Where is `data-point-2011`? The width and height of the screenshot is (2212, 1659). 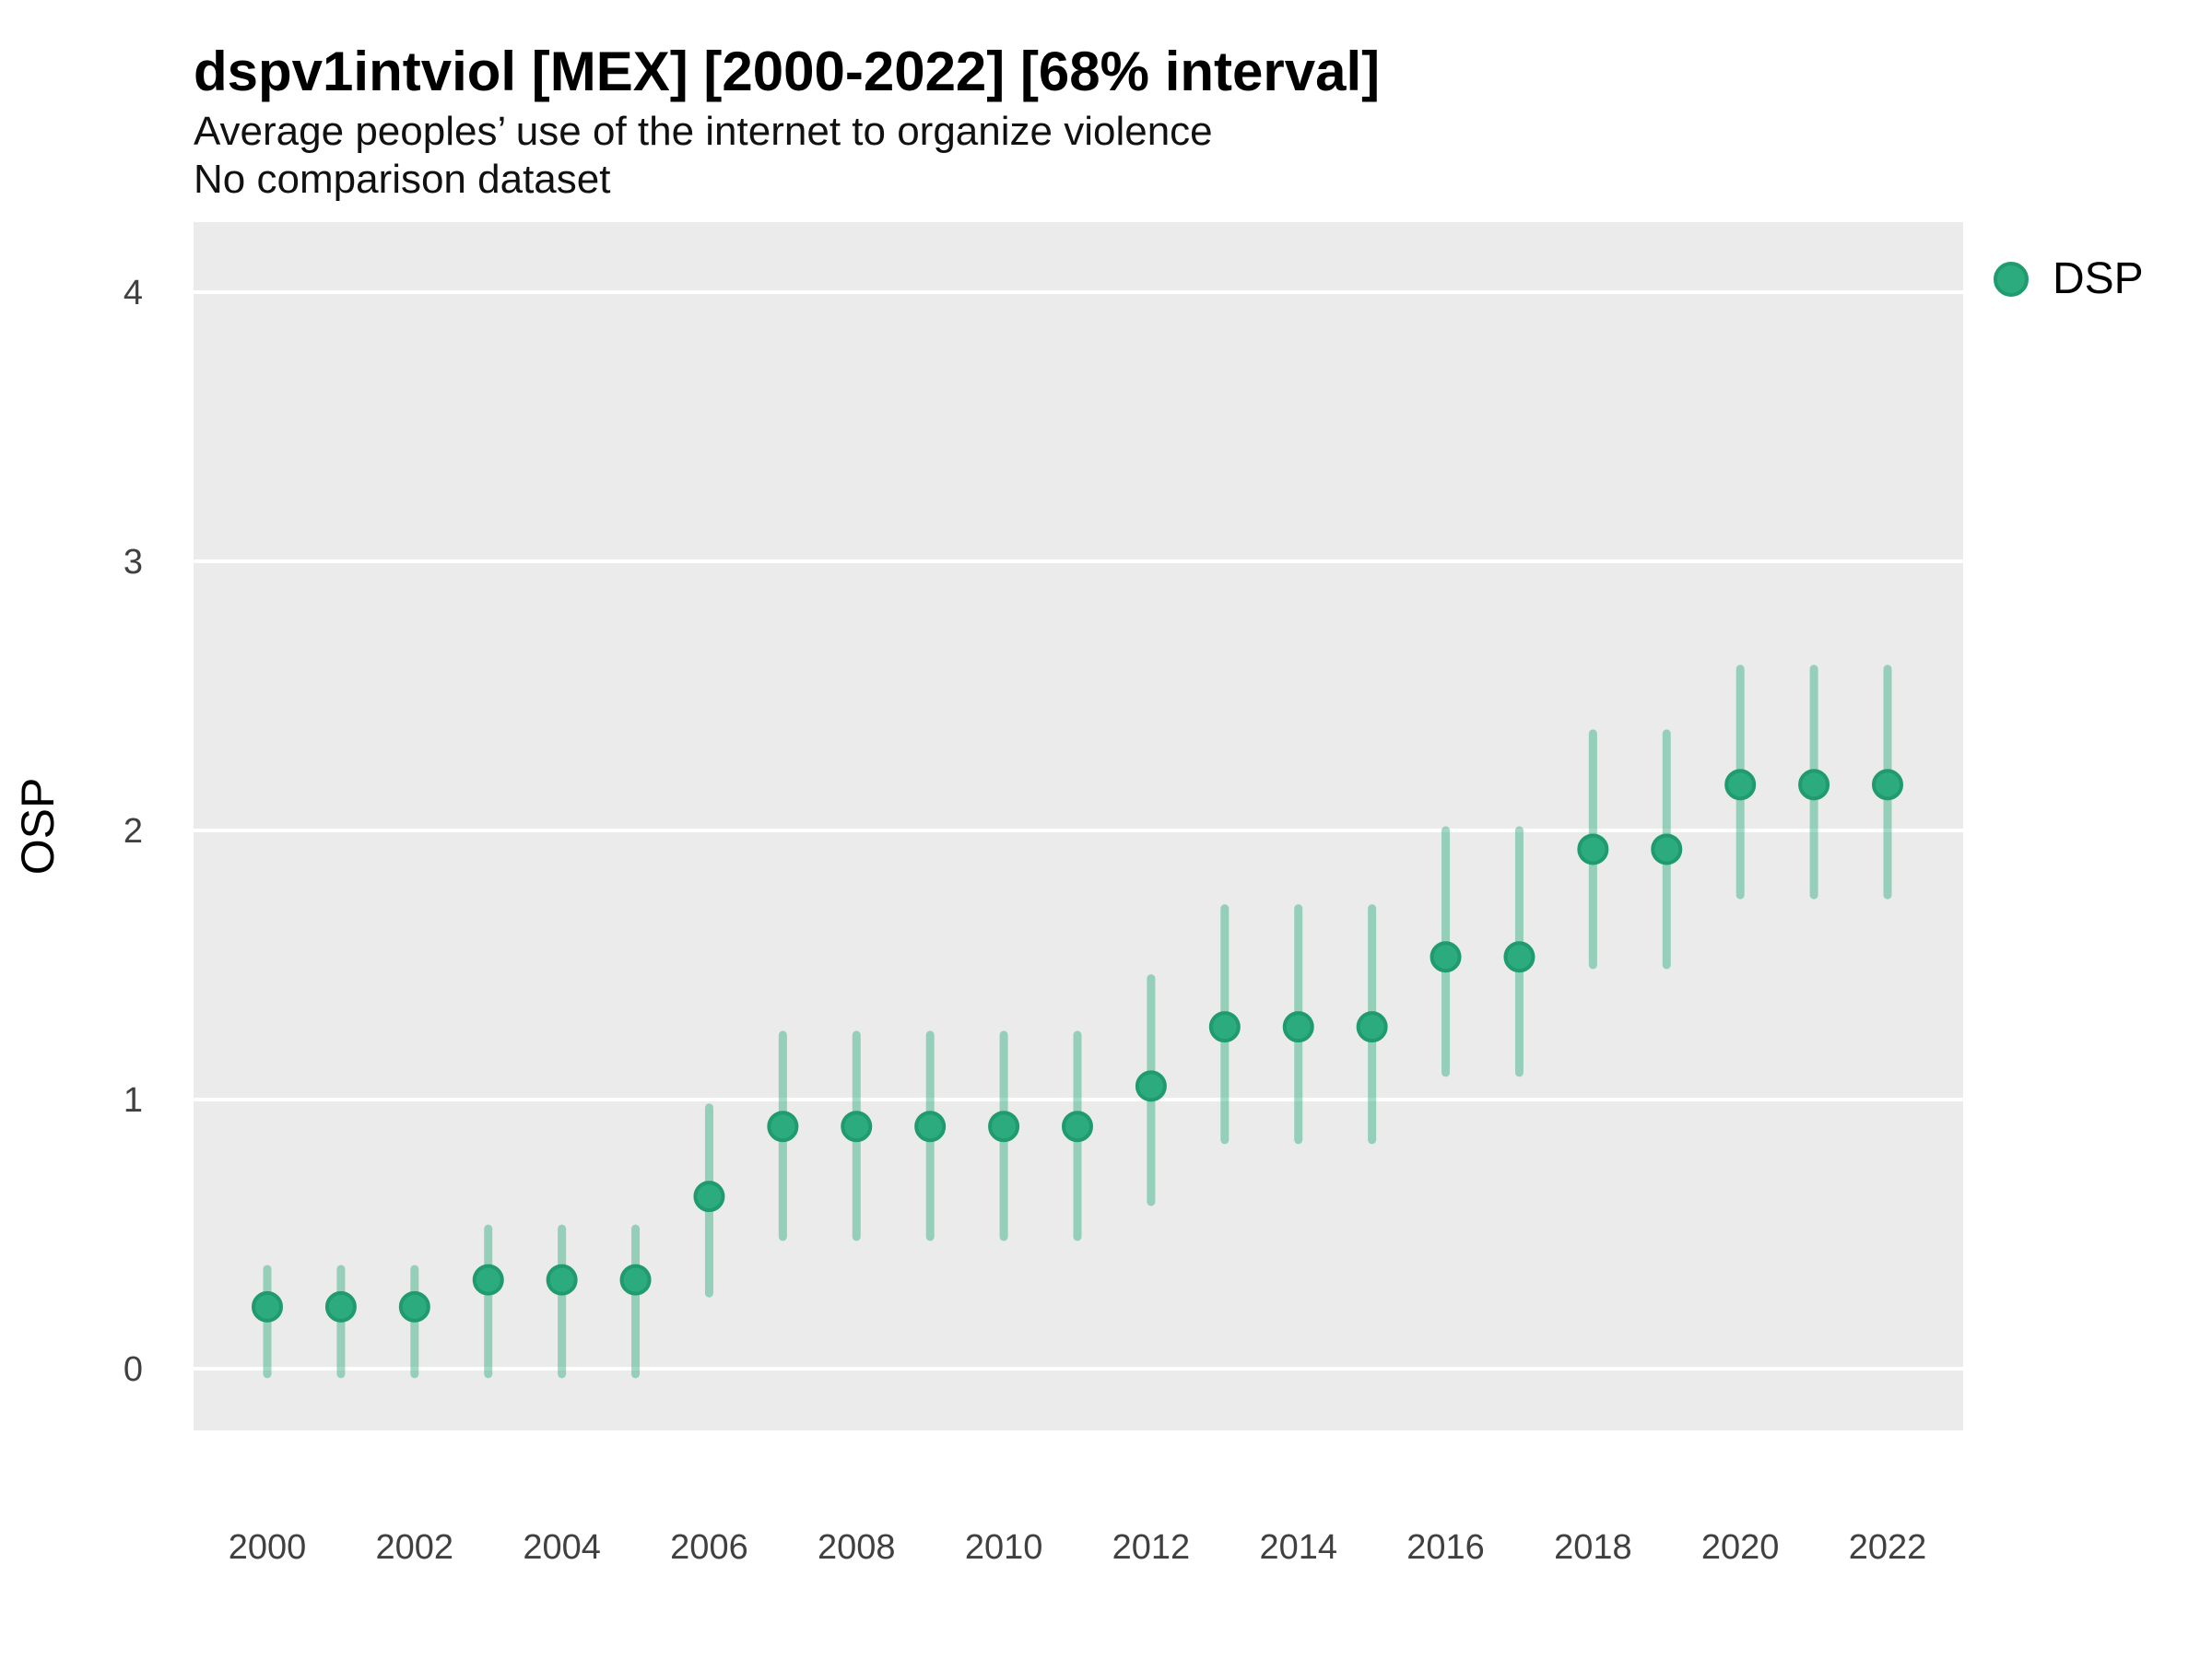 data-point-2011 is located at coordinates (1077, 1127).